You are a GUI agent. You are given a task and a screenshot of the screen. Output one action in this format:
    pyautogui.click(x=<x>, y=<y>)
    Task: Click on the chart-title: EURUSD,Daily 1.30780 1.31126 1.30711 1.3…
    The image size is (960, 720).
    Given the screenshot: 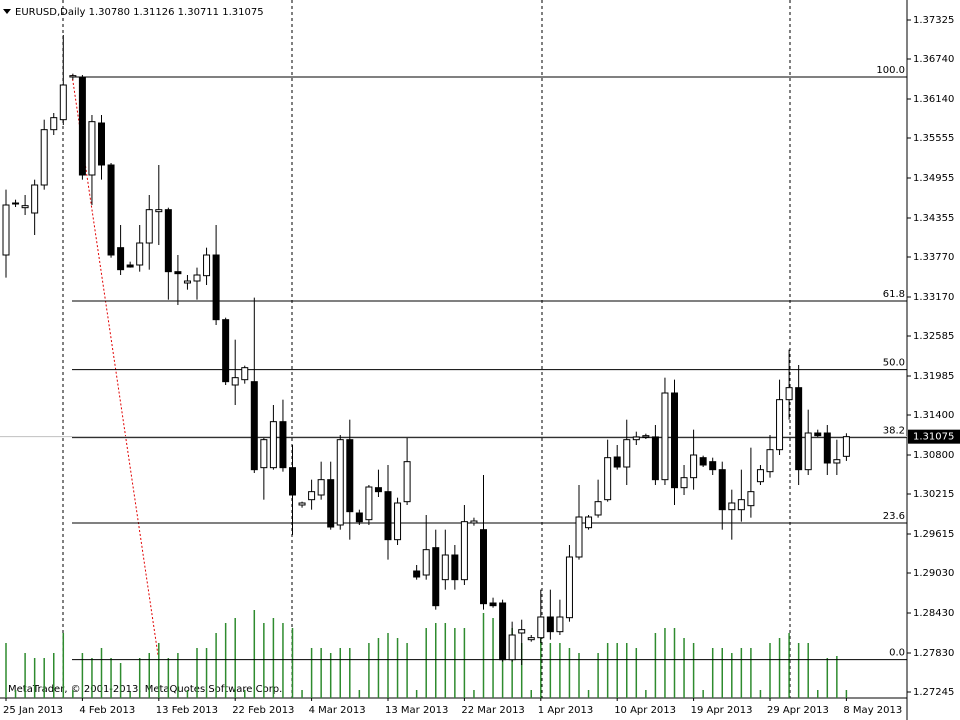 What is the action you would take?
    pyautogui.click(x=139, y=12)
    